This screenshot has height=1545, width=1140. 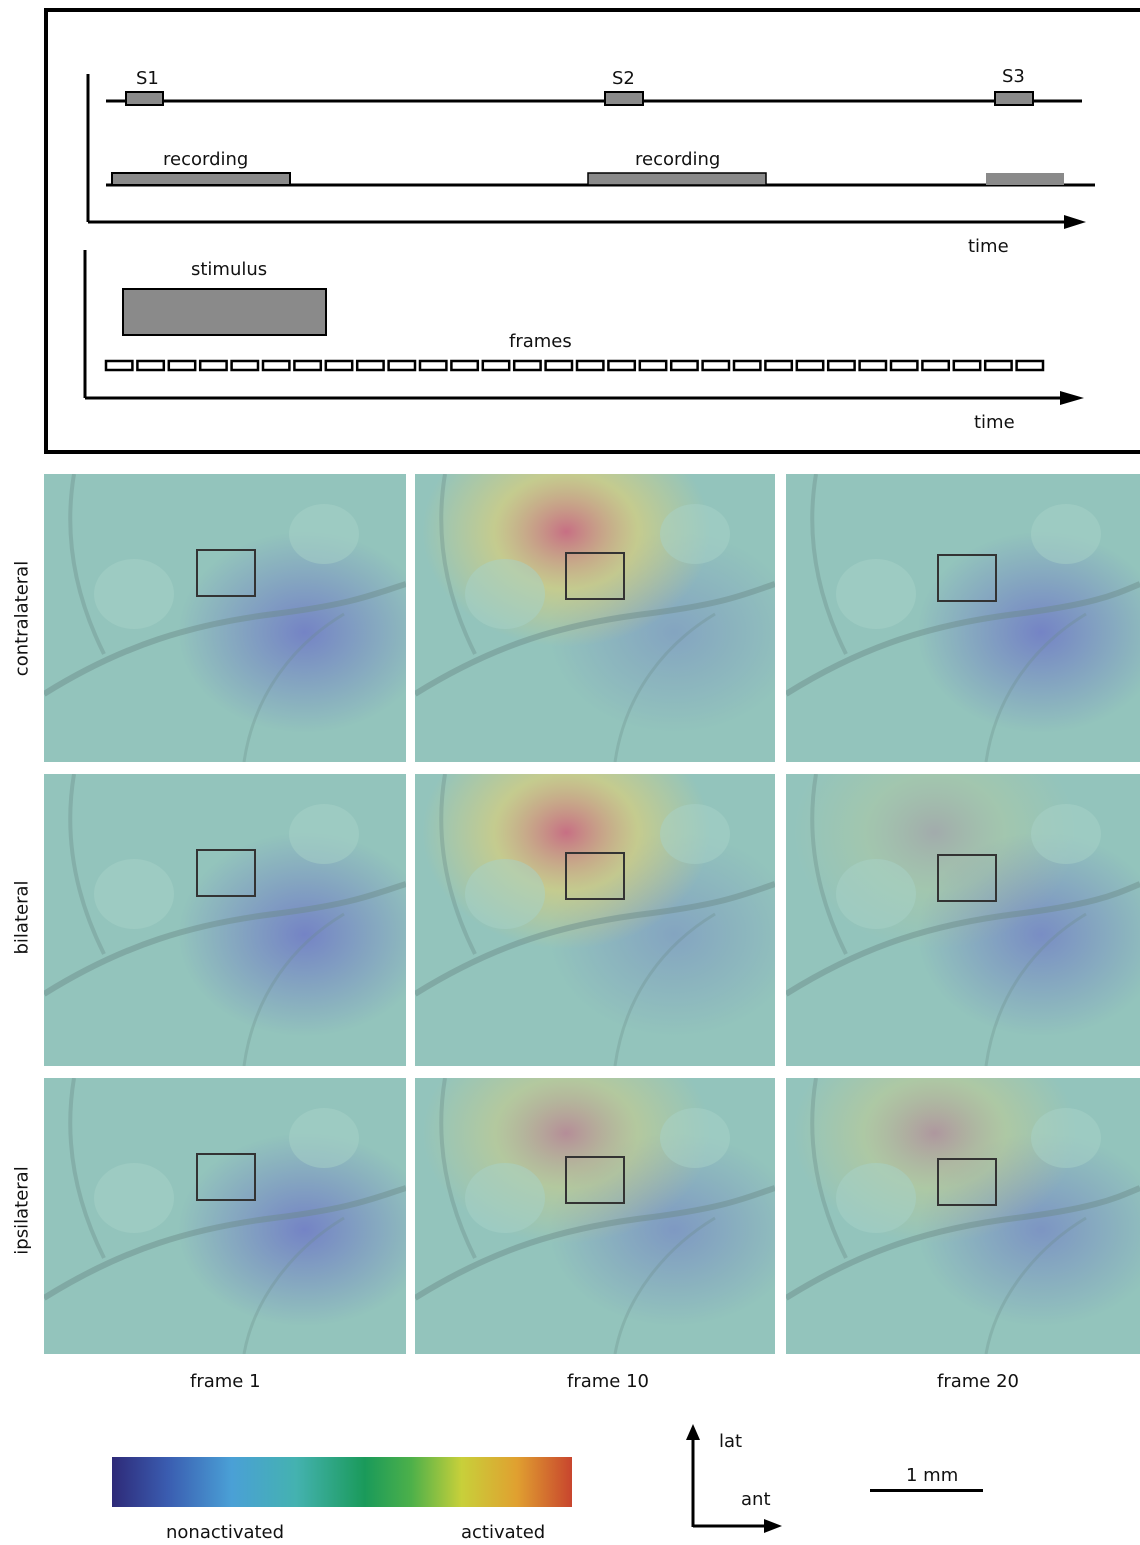 I want to click on column-label-frame-10: frame 10, so click(x=608, y=1381).